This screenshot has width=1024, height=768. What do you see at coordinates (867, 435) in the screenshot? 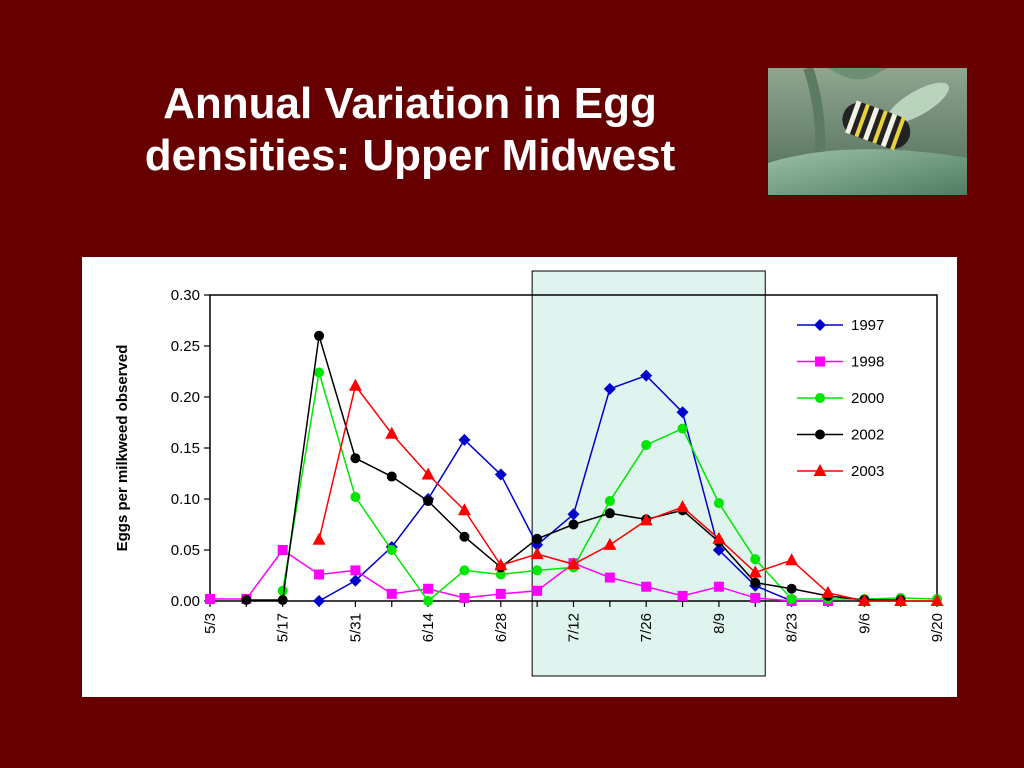
I see `legend-label: 2002` at bounding box center [867, 435].